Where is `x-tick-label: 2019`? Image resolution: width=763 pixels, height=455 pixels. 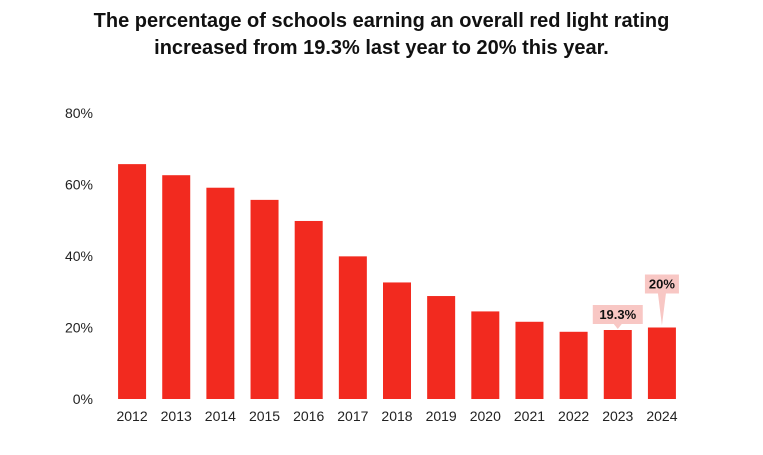
x-tick-label: 2019 is located at coordinates (441, 416).